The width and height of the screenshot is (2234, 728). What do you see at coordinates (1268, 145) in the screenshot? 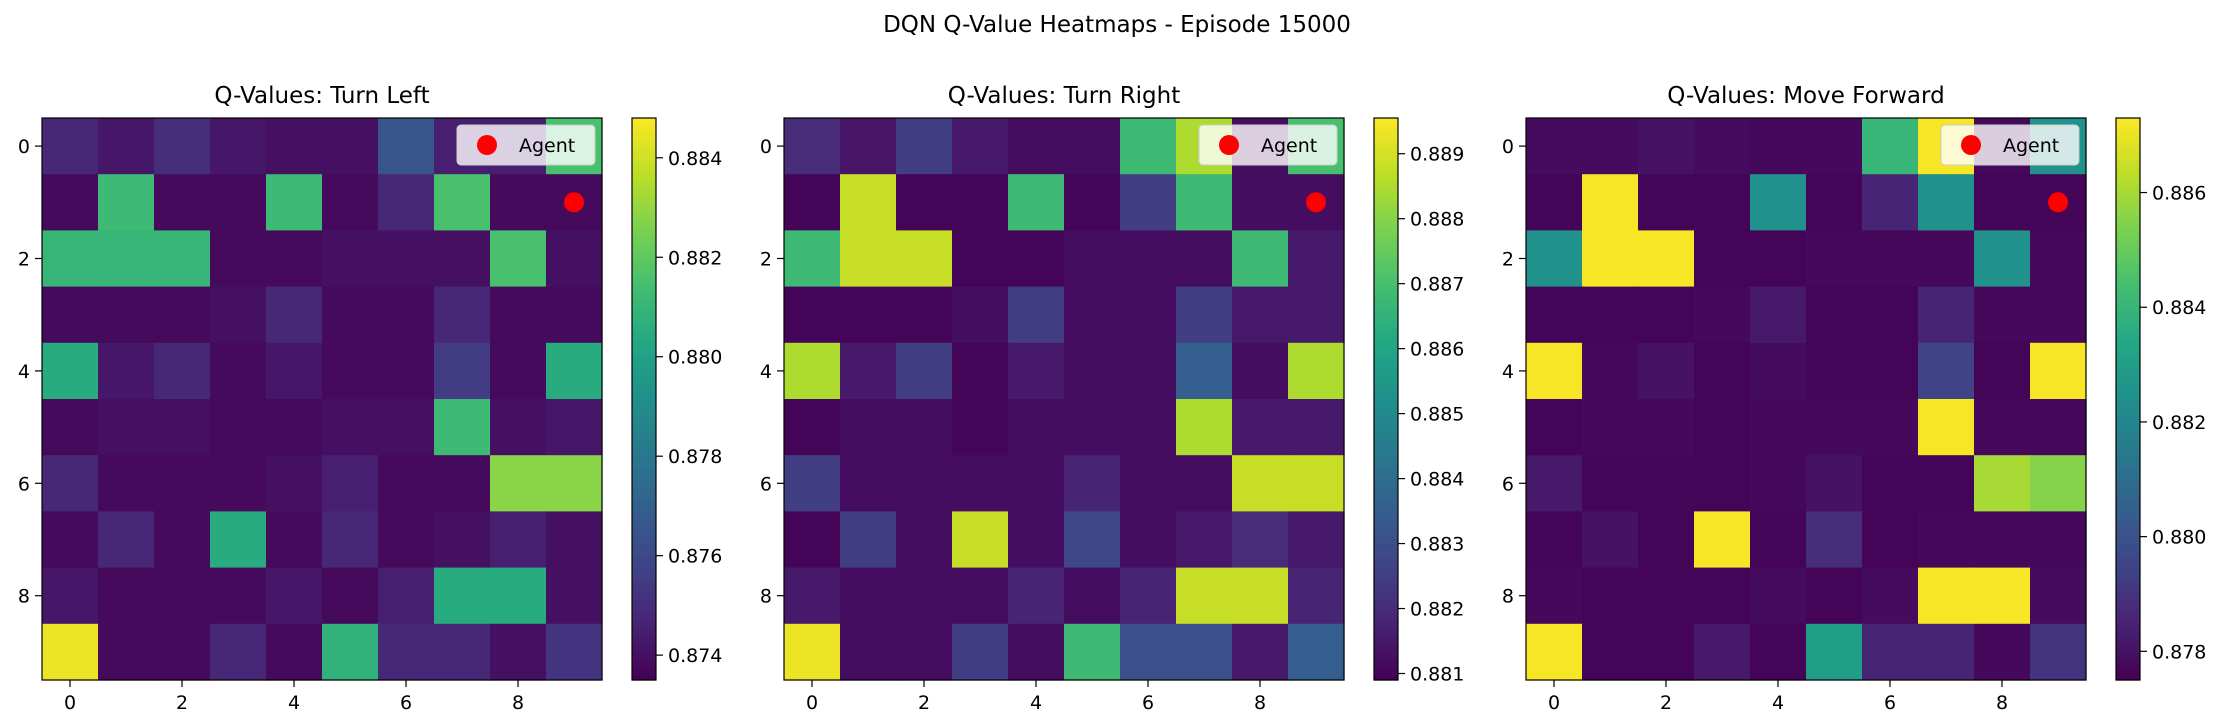
I see `legend-box` at bounding box center [1268, 145].